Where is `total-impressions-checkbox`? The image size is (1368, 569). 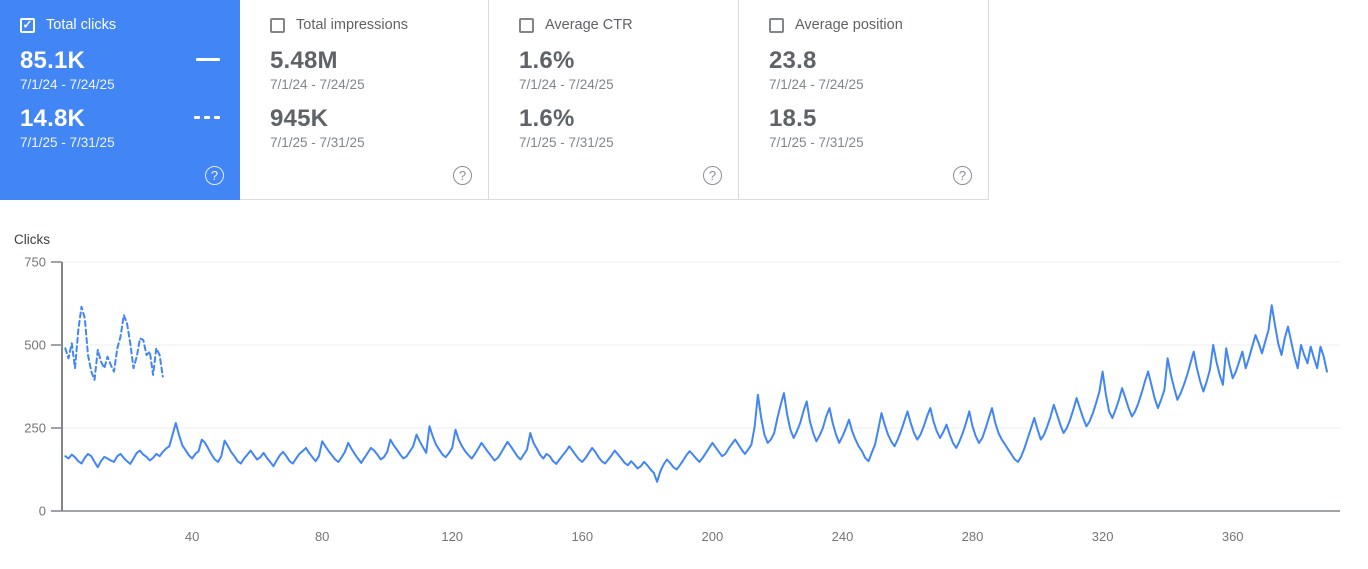
total-impressions-checkbox is located at coordinates (277, 25).